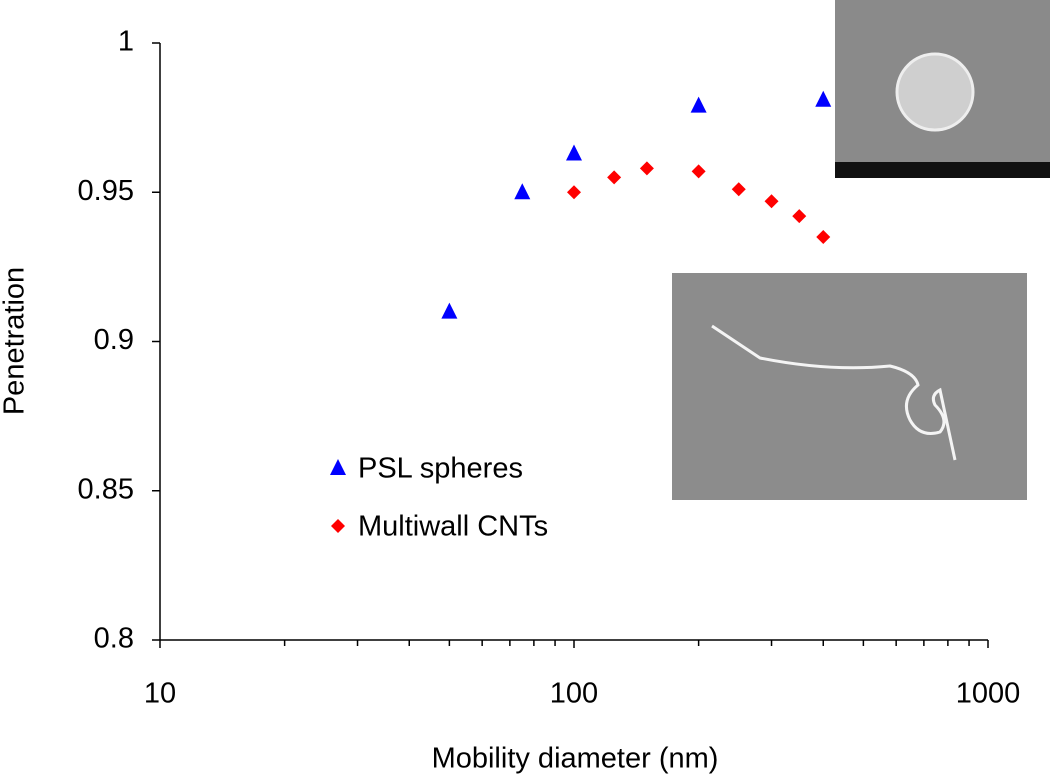  I want to click on x-tick-label: 10, so click(160, 694).